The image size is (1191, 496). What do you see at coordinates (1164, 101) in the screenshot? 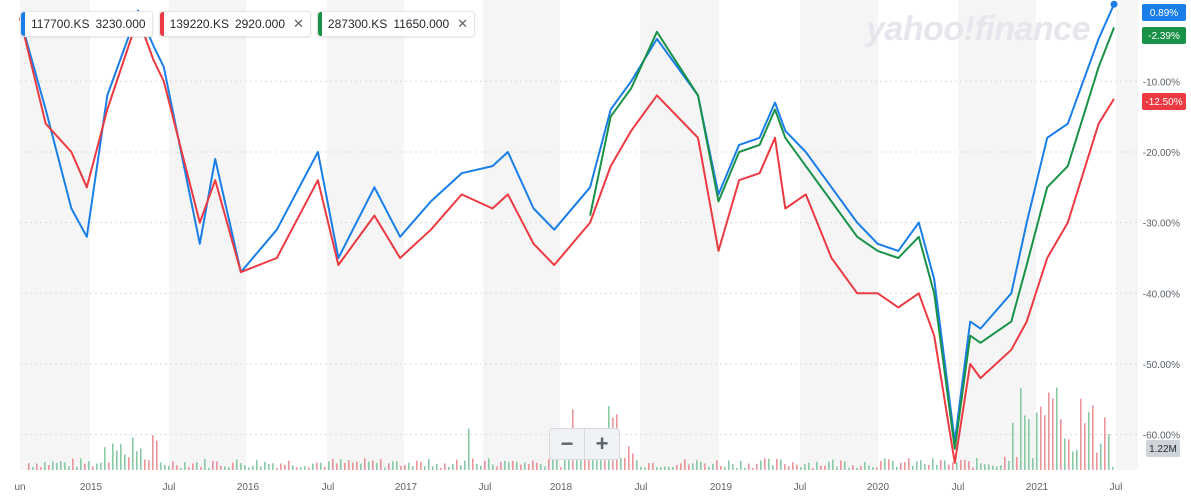
I see `end-badge-box` at bounding box center [1164, 101].